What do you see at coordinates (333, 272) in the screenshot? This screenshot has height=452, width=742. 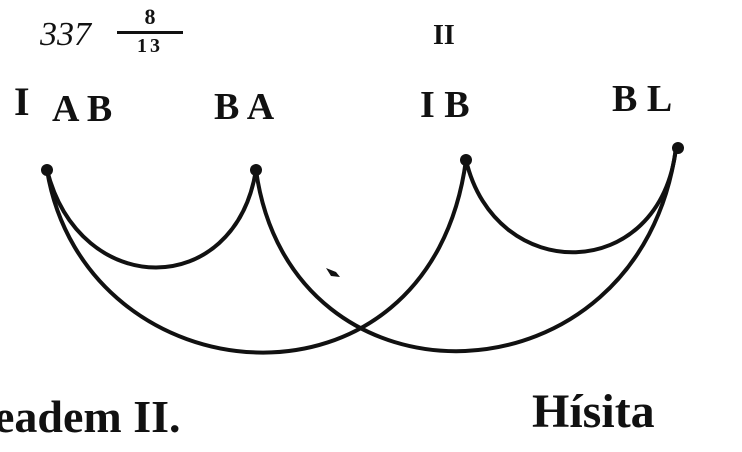 I see `ink-speck` at bounding box center [333, 272].